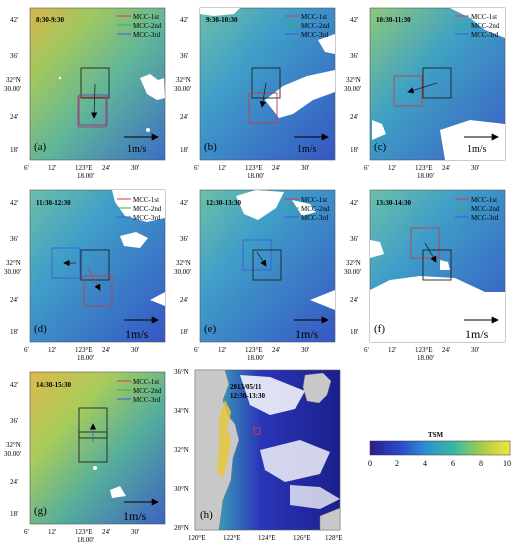 Image resolution: width=518 pixels, height=550 pixels. What do you see at coordinates (181, 489) in the screenshot?
I see `svg-text: 30°N` at bounding box center [181, 489].